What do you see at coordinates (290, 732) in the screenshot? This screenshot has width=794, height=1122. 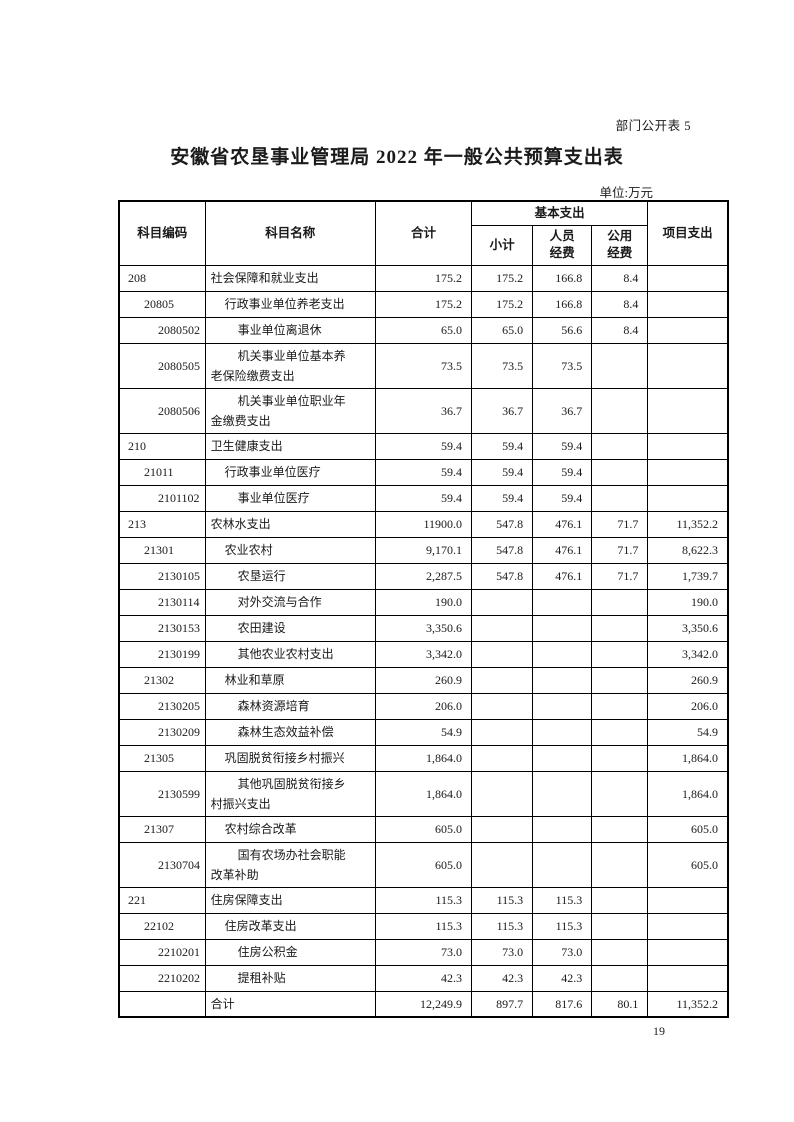 I see `cell-name: 森林生态效益补偿` at bounding box center [290, 732].